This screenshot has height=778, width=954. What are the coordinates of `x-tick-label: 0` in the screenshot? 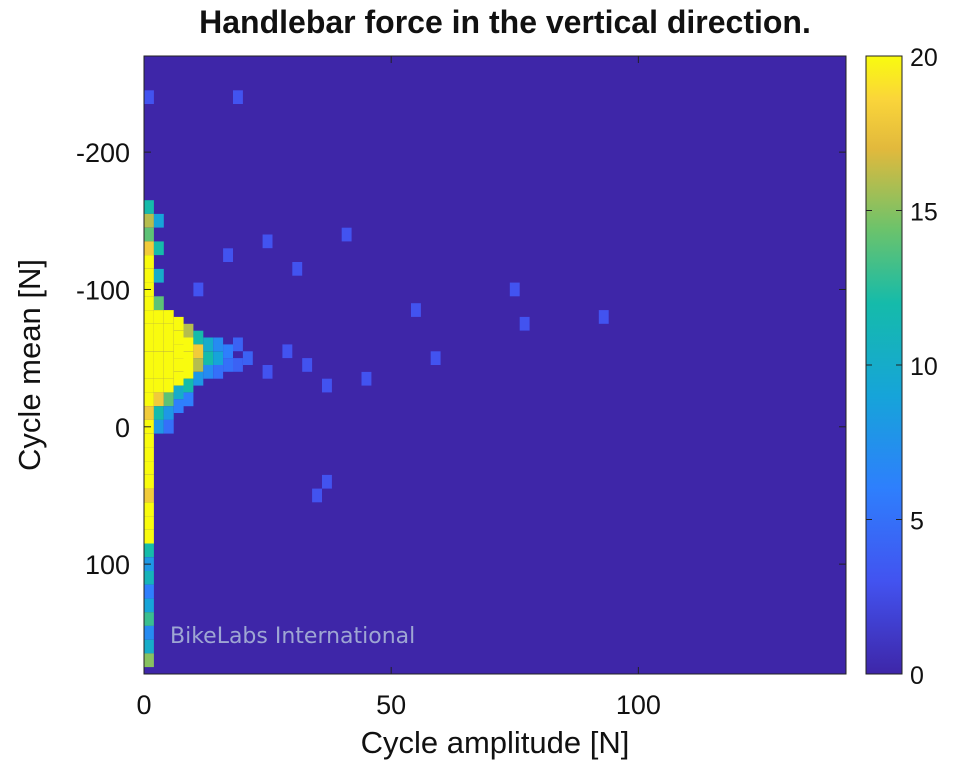 It's located at (143, 705).